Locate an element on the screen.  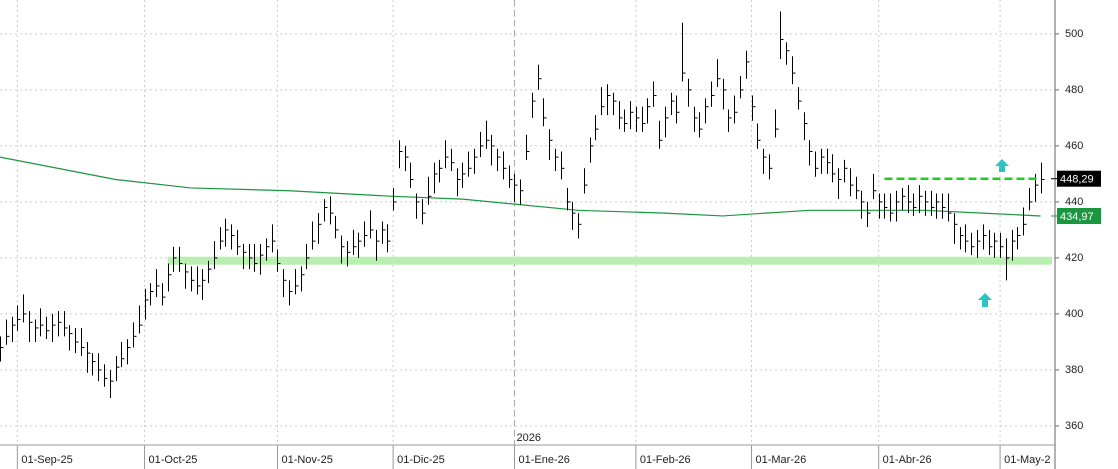
x-tick-label: 01-Ene-26 is located at coordinates (543, 460).